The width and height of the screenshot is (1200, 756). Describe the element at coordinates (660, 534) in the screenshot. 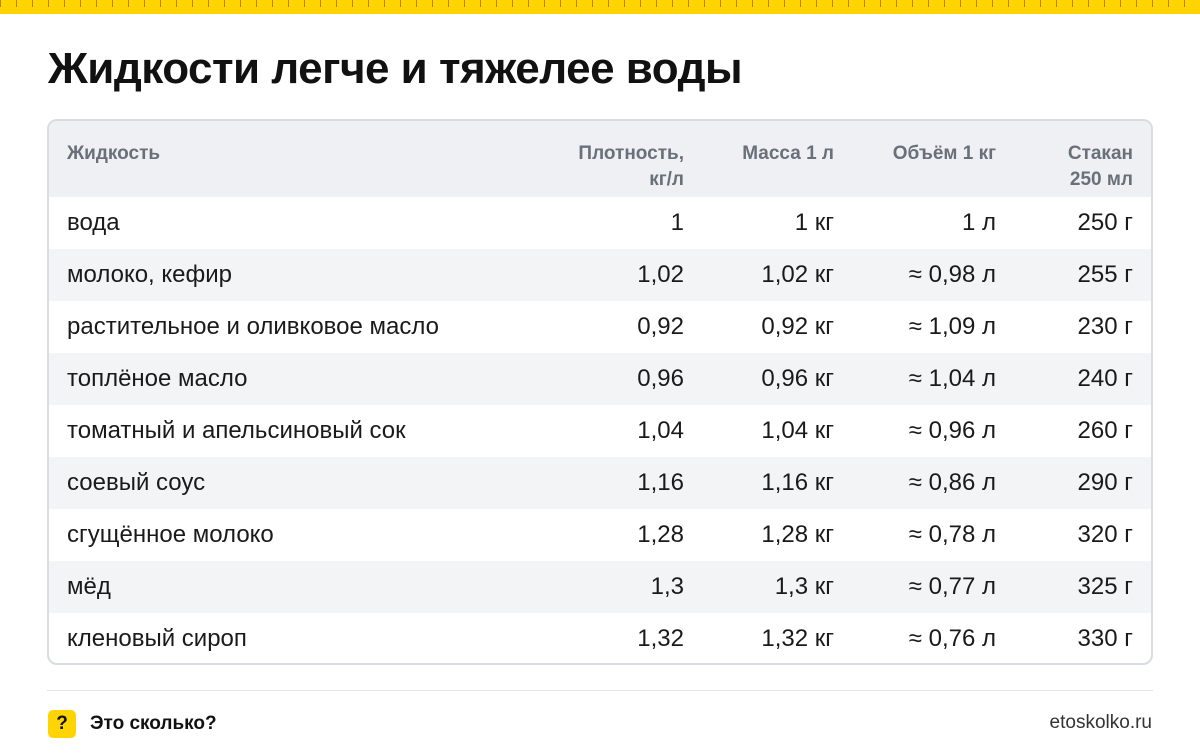

I see `cell-density: 1,28` at that location.